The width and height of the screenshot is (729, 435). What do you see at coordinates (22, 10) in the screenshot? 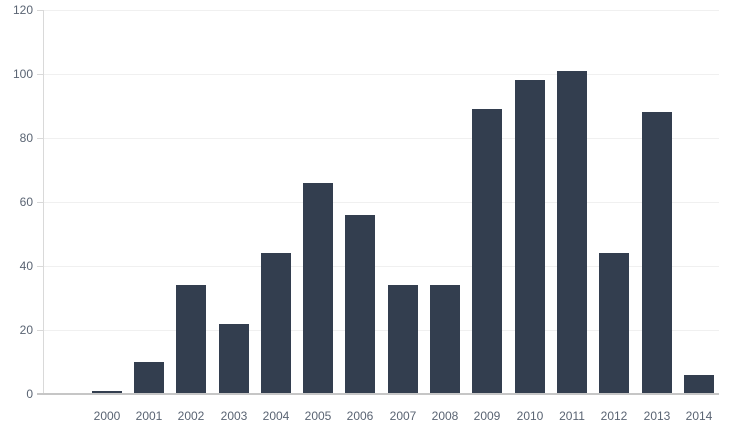
I see `y-axis-tick-label: 120` at bounding box center [22, 10].